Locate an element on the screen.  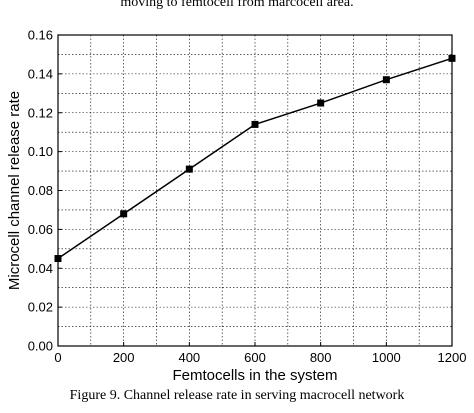
x-axis-title: Femtocells in the system is located at coordinates (254, 375).